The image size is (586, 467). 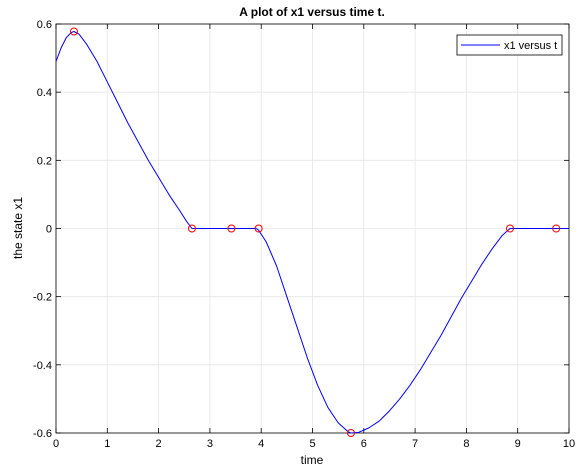 What do you see at coordinates (18, 228) in the screenshot?
I see `y-axis-label: the state x1` at bounding box center [18, 228].